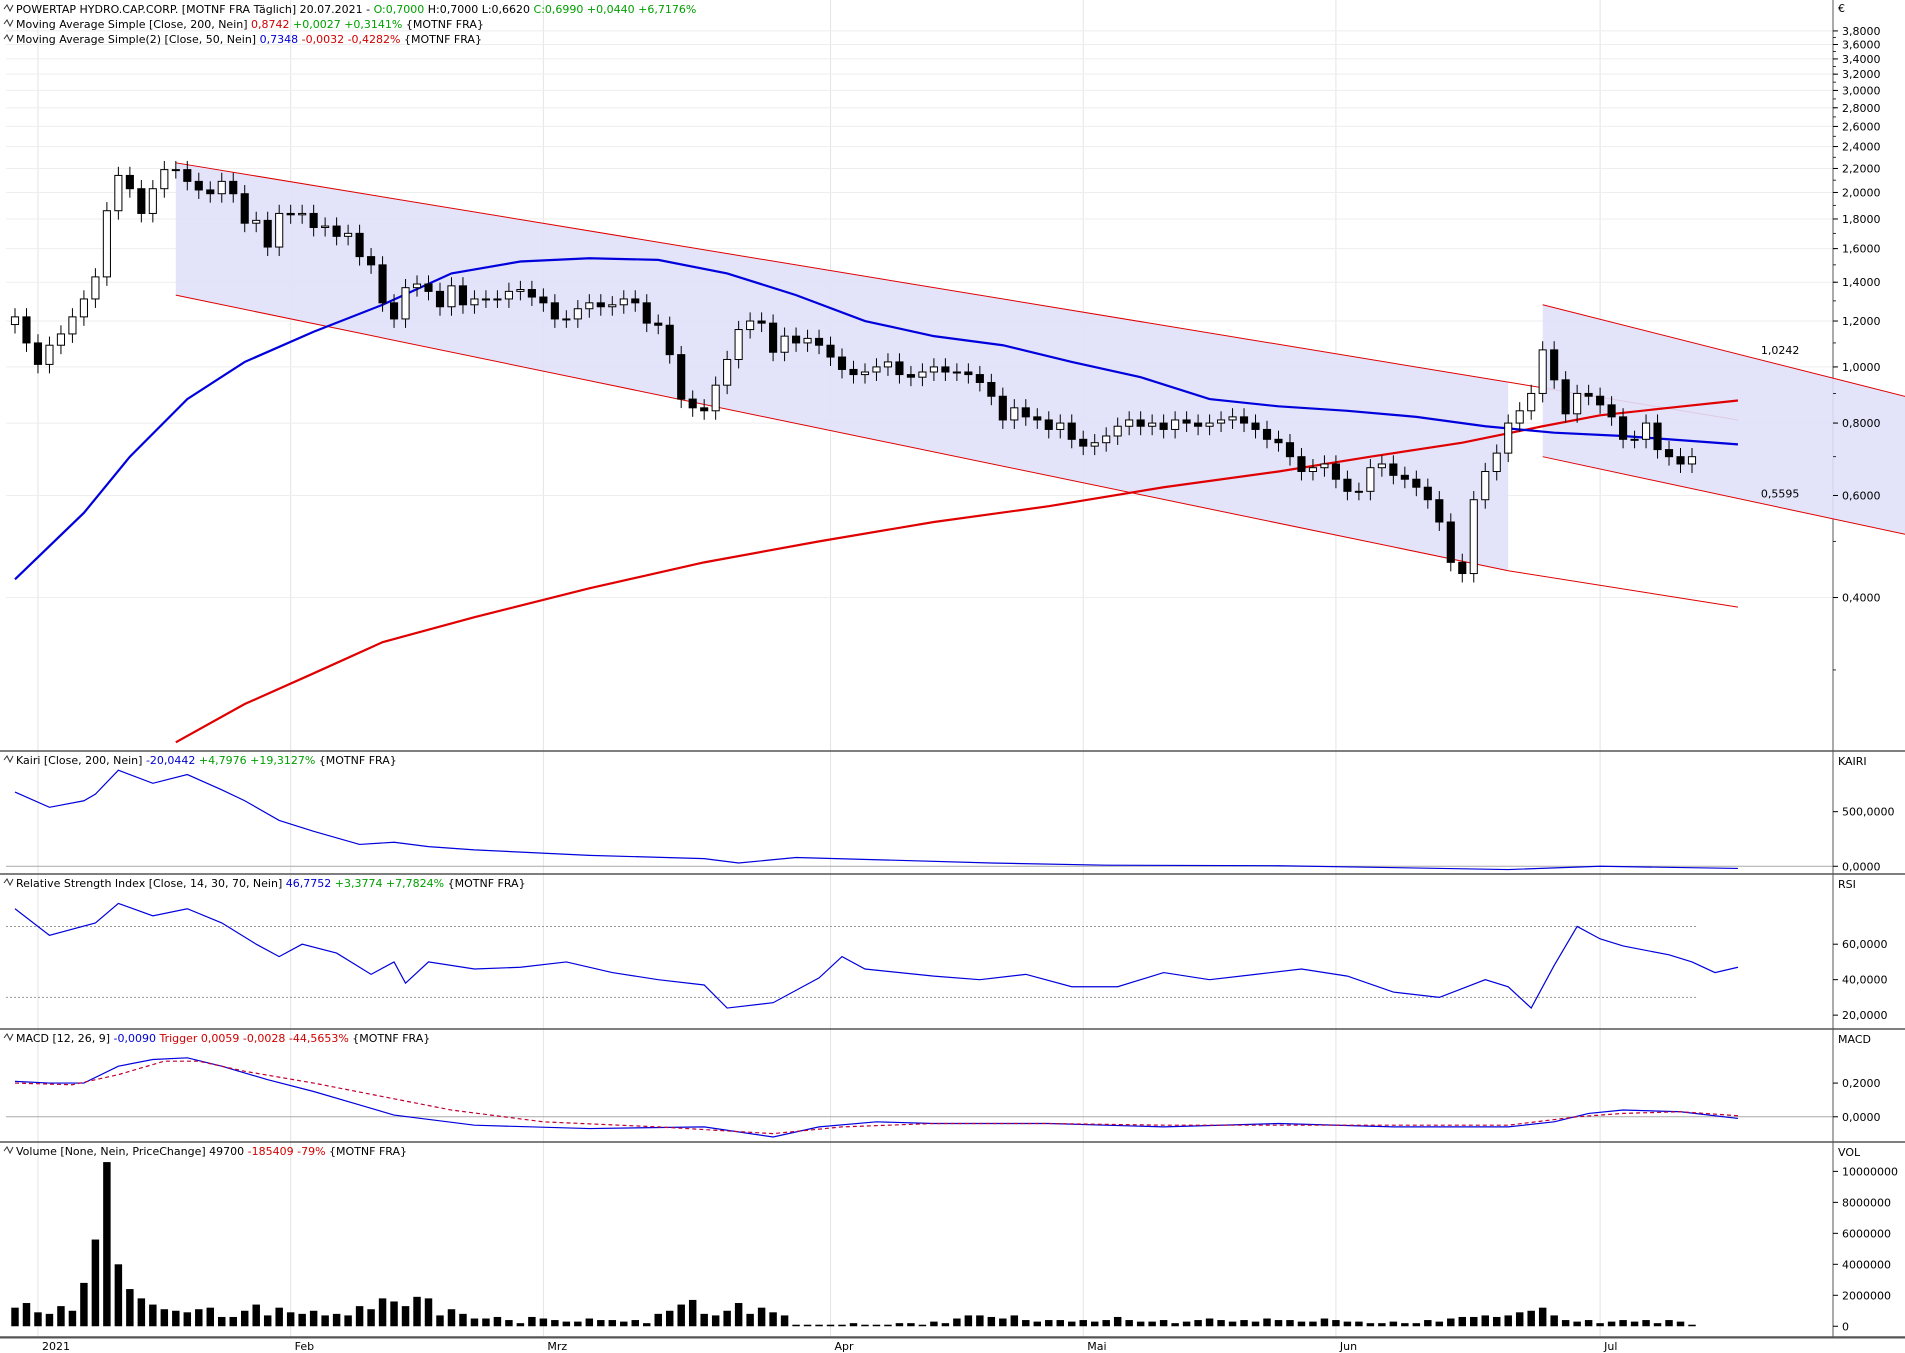  What do you see at coordinates (1861, 367) in the screenshot?
I see `price-tick-label: 1,0000` at bounding box center [1861, 367].